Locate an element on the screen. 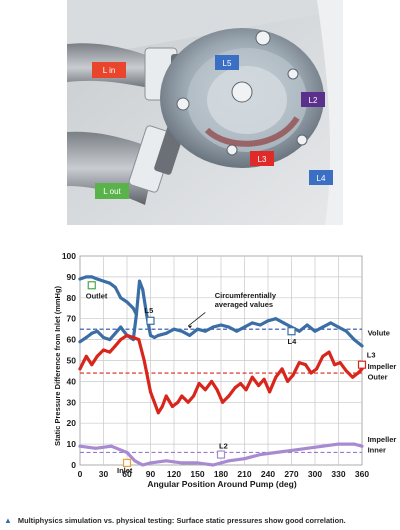 Image resolution: width=400 pixels, height=530 pixels. chart-annotation: Volute is located at coordinates (379, 332).